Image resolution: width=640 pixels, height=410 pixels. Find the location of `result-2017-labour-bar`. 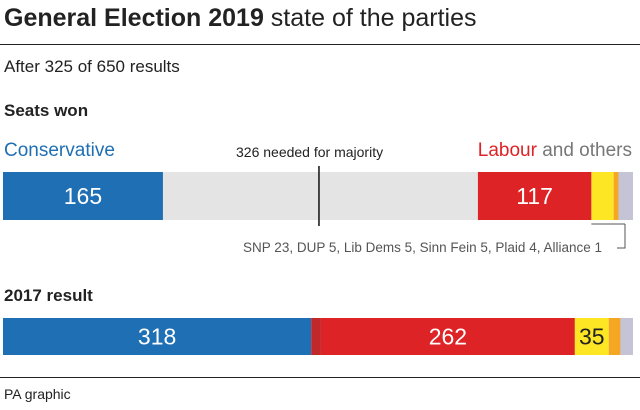

result-2017-labour-bar is located at coordinates (447, 336).